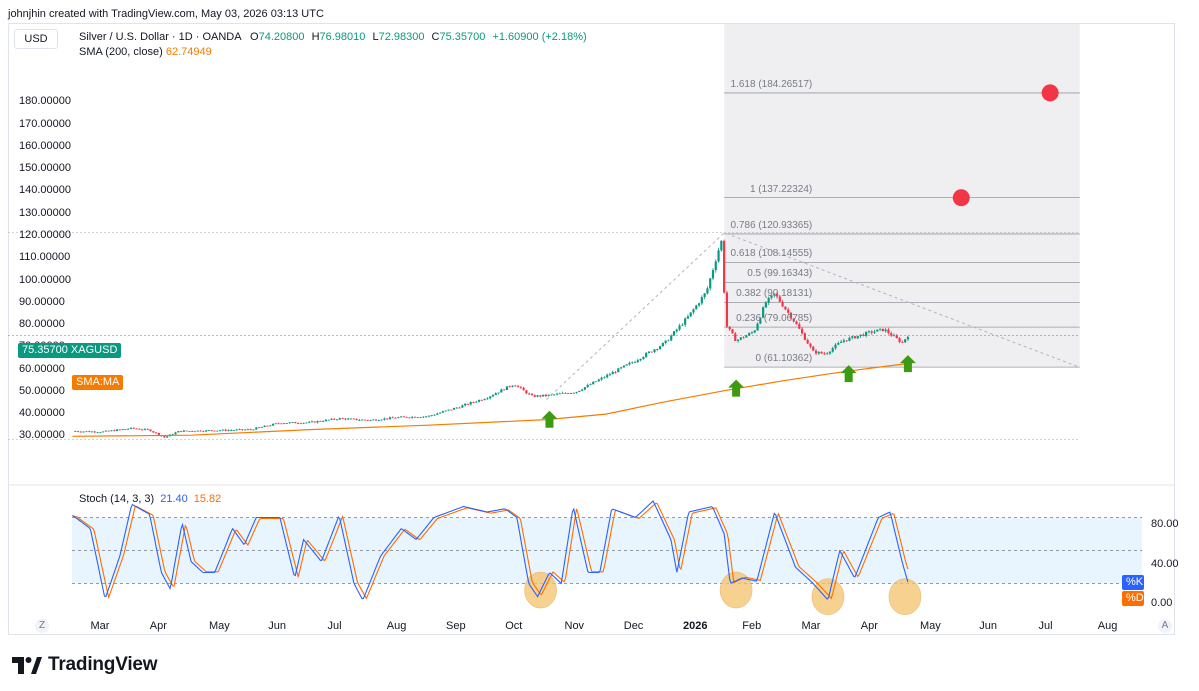 The height and width of the screenshot is (691, 1199). I want to click on sma-tag: SMA:MA, so click(98, 382).